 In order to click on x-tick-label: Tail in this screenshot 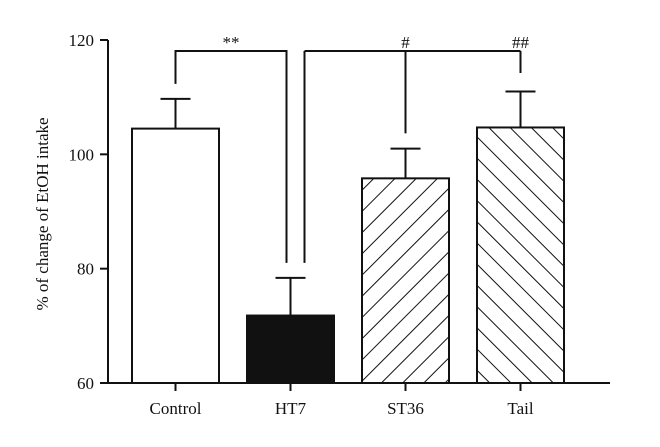, I will do `click(520, 408)`.